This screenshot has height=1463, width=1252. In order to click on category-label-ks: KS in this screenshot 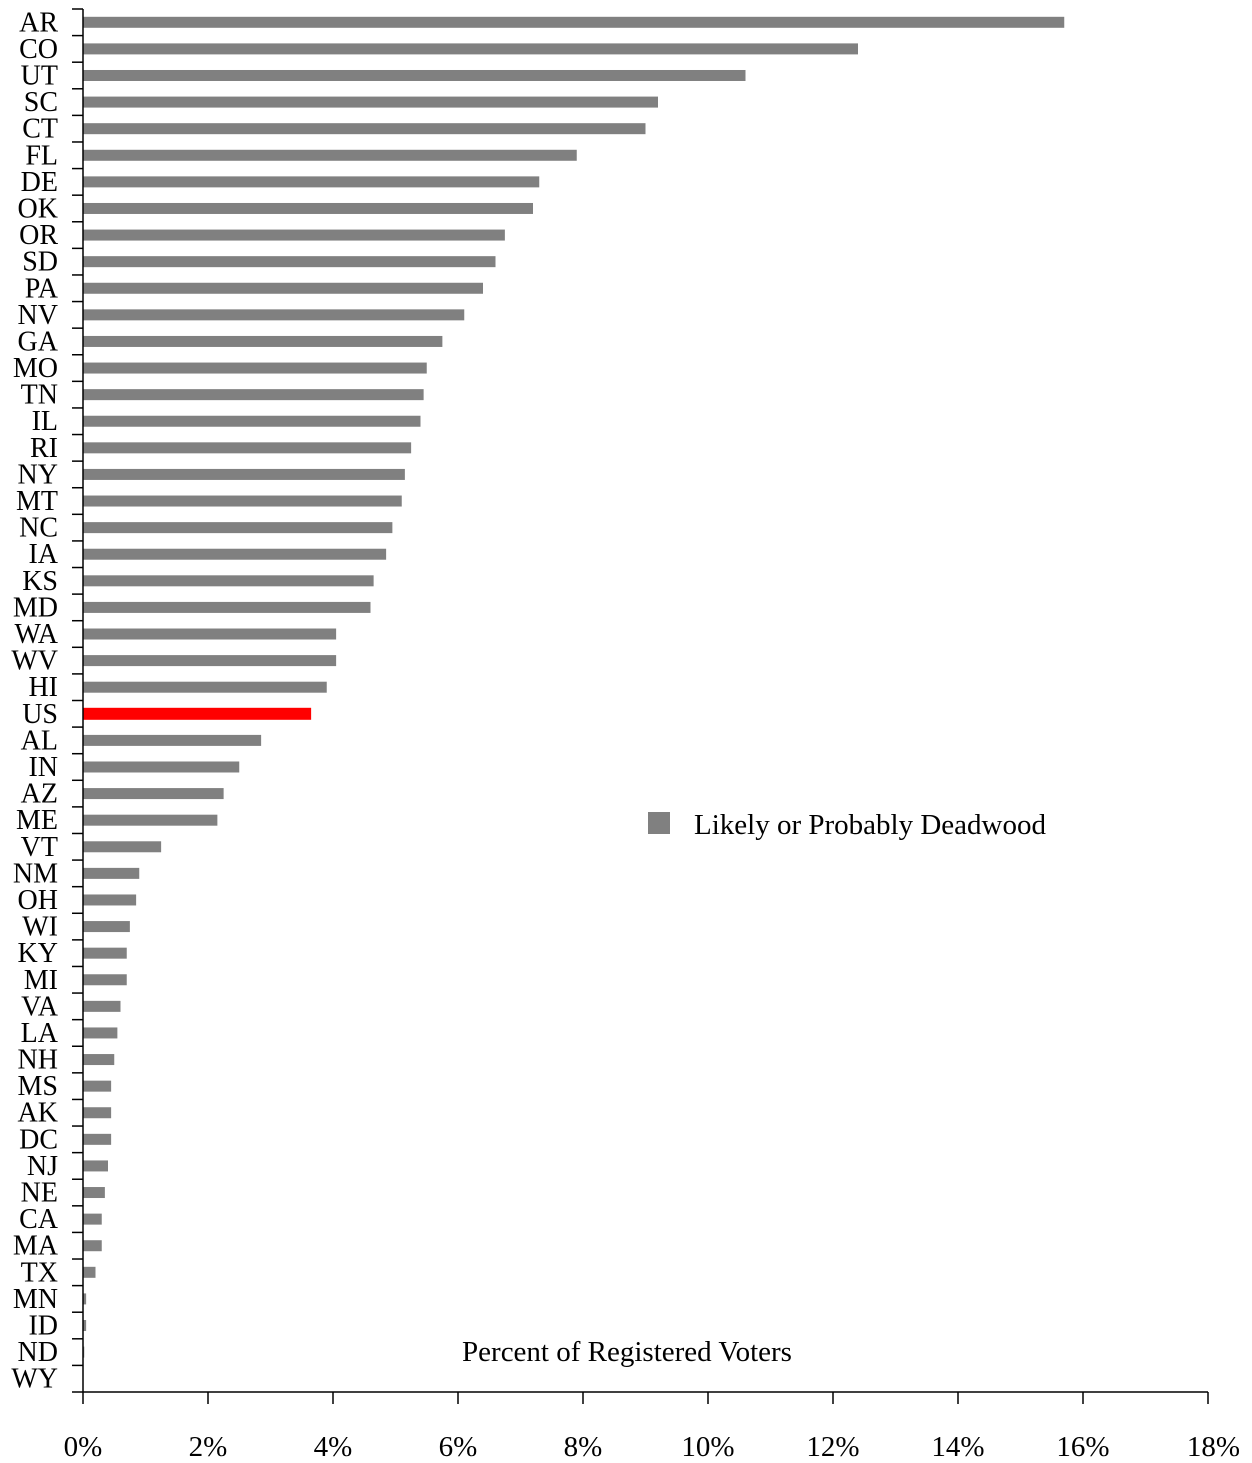, I will do `click(40, 581)`.